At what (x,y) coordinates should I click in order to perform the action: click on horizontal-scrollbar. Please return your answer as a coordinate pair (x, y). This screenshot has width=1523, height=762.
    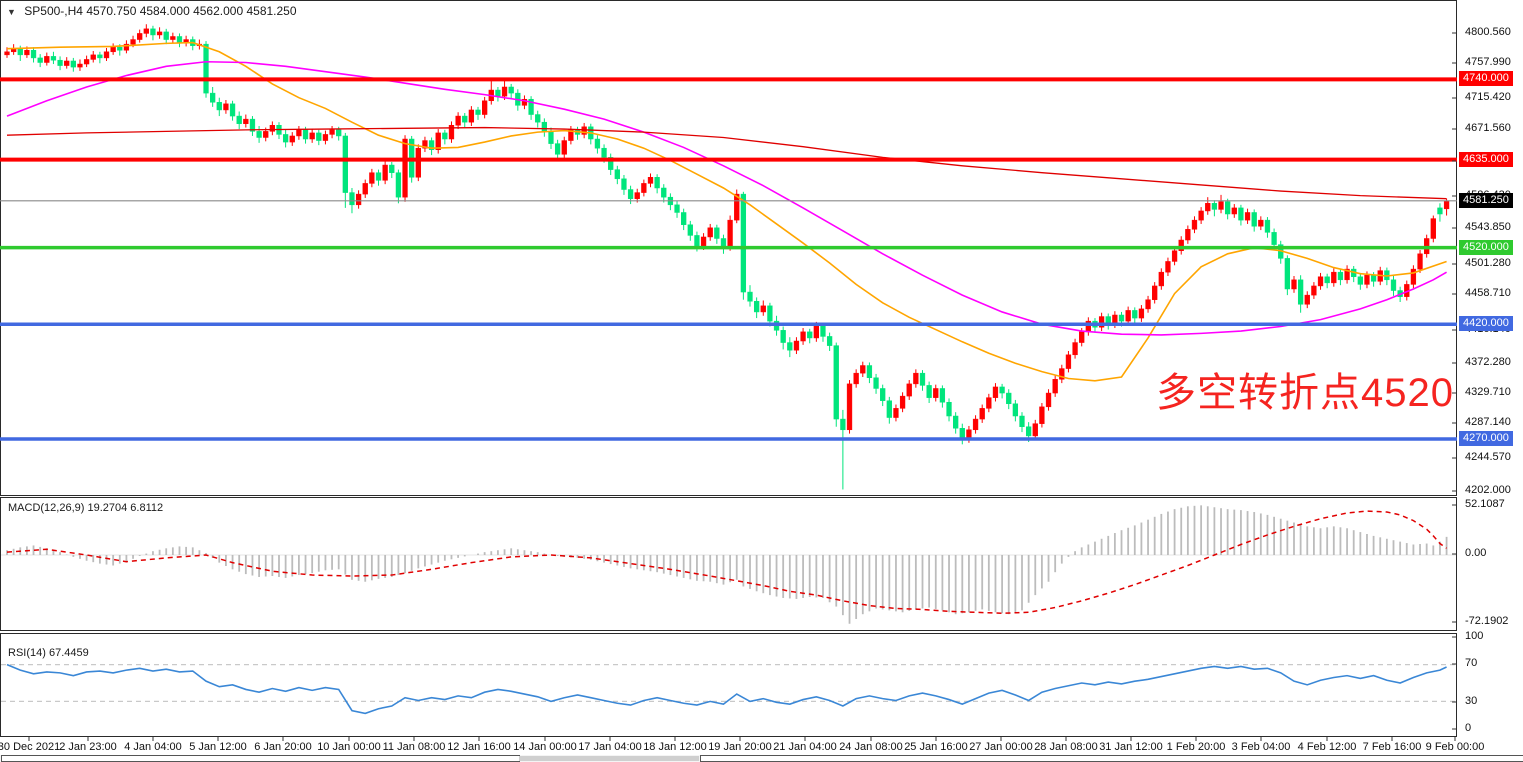
    Looking at the image, I should click on (761, 758).